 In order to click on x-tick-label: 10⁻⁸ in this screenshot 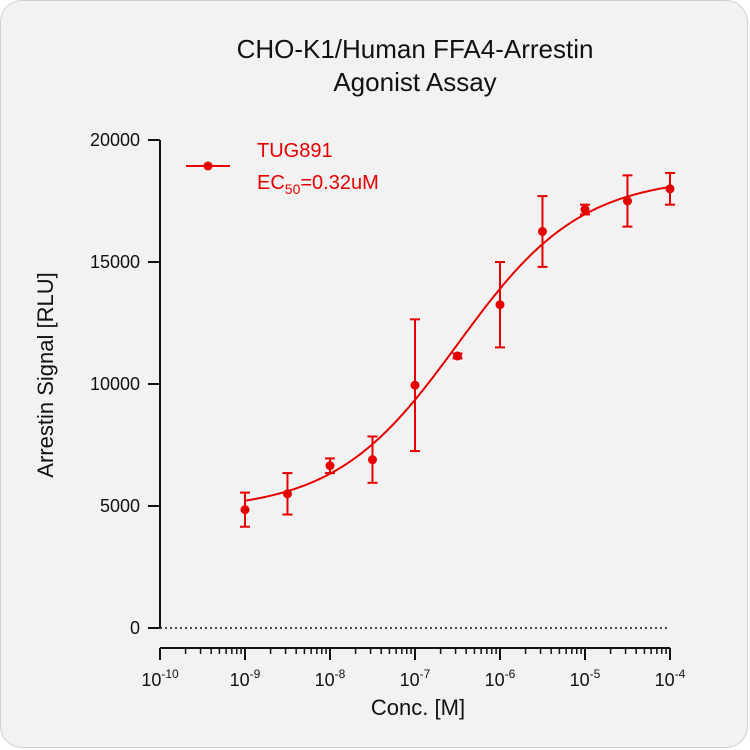, I will do `click(330, 678)`.